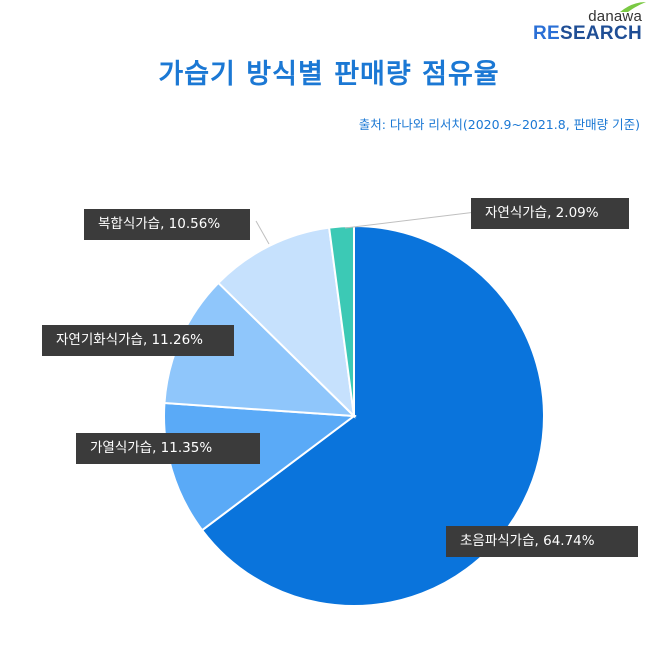 The image size is (658, 658). Describe the element at coordinates (550, 213) in the screenshot. I see `slice-label-5: 자연식가습, 2.09%` at that location.